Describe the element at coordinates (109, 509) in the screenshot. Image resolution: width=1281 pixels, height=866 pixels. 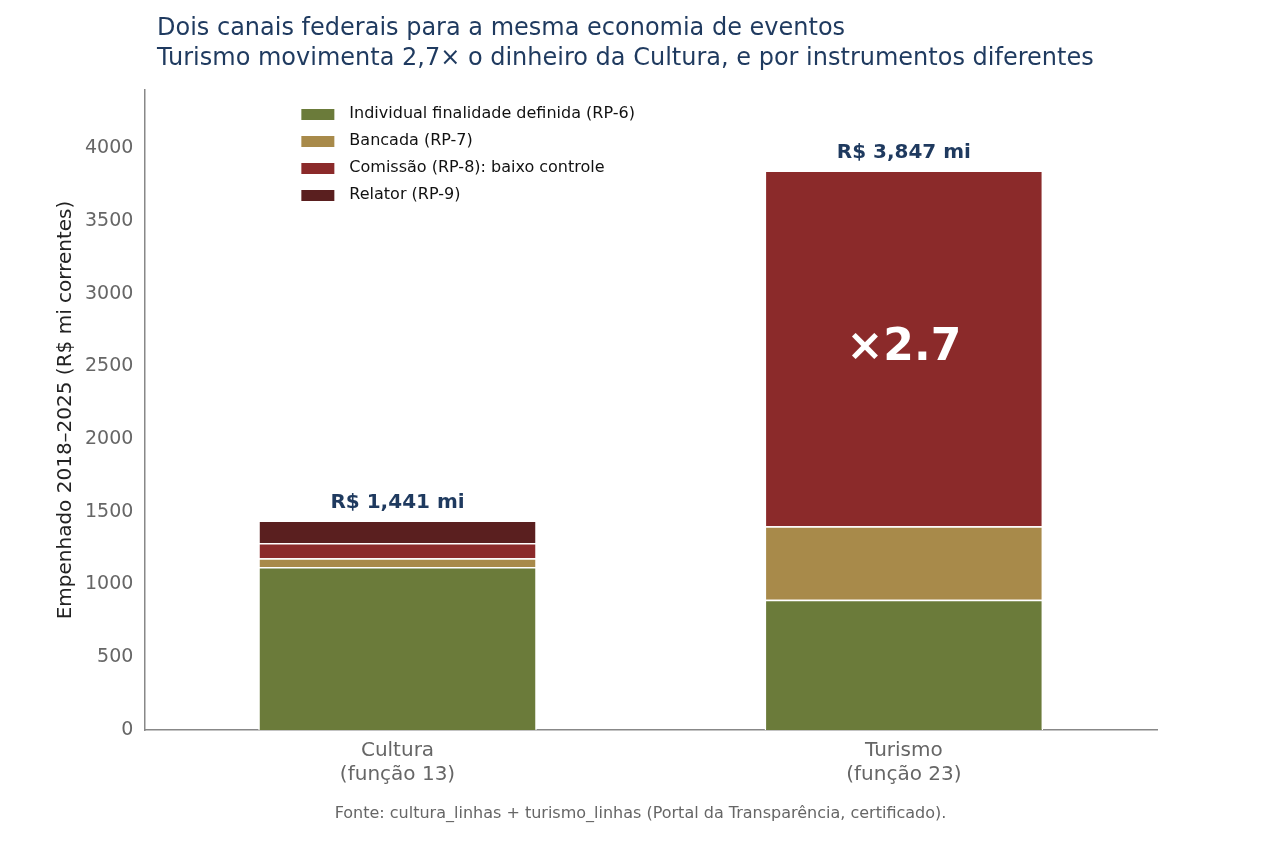
I see `y-tick-label: 1500` at that location.